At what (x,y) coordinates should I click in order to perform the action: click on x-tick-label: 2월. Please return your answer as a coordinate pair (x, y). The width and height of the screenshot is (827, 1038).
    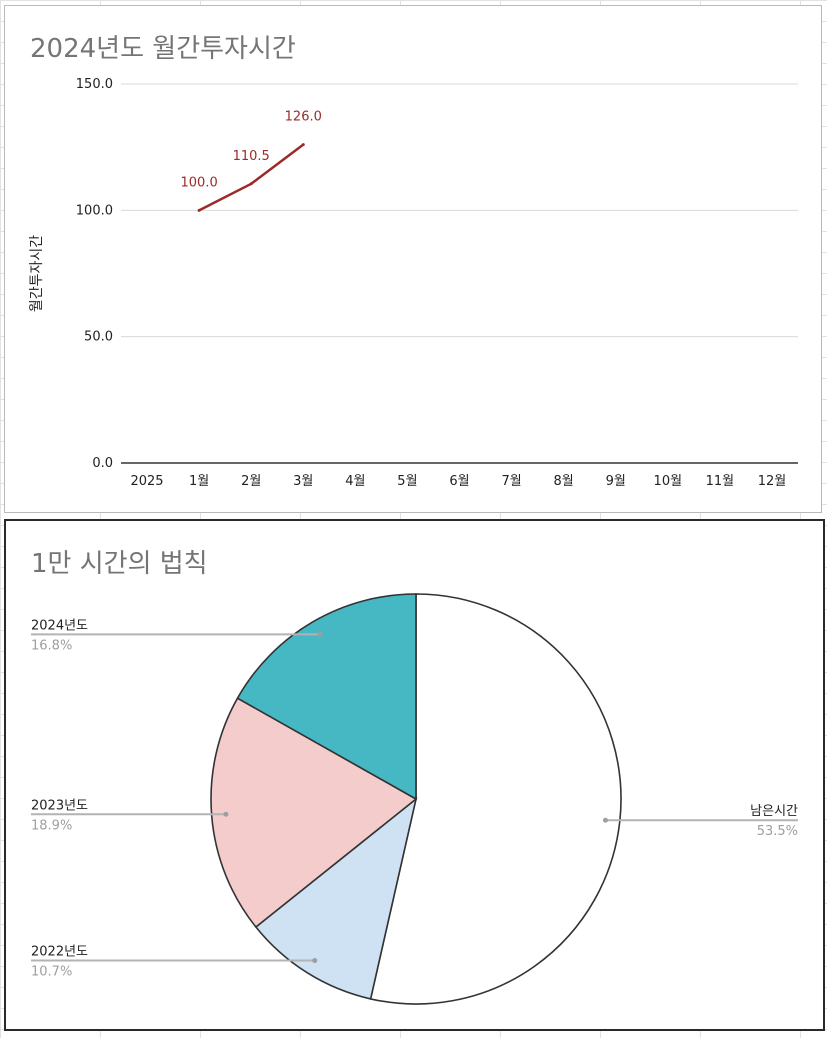
    Looking at the image, I should click on (251, 481).